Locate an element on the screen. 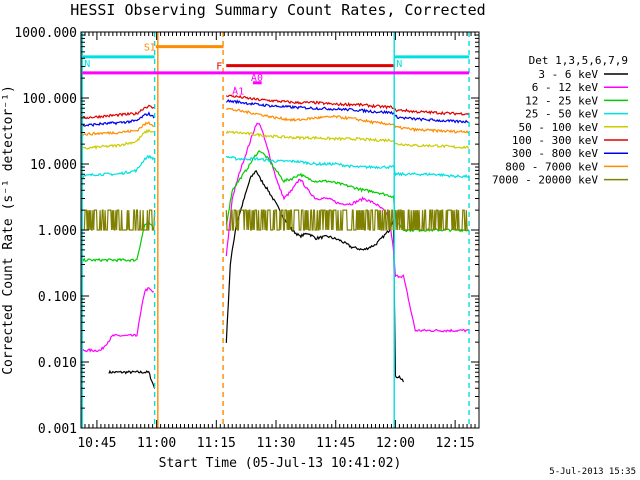  x-tick-label: 11:15 is located at coordinates (216, 443).